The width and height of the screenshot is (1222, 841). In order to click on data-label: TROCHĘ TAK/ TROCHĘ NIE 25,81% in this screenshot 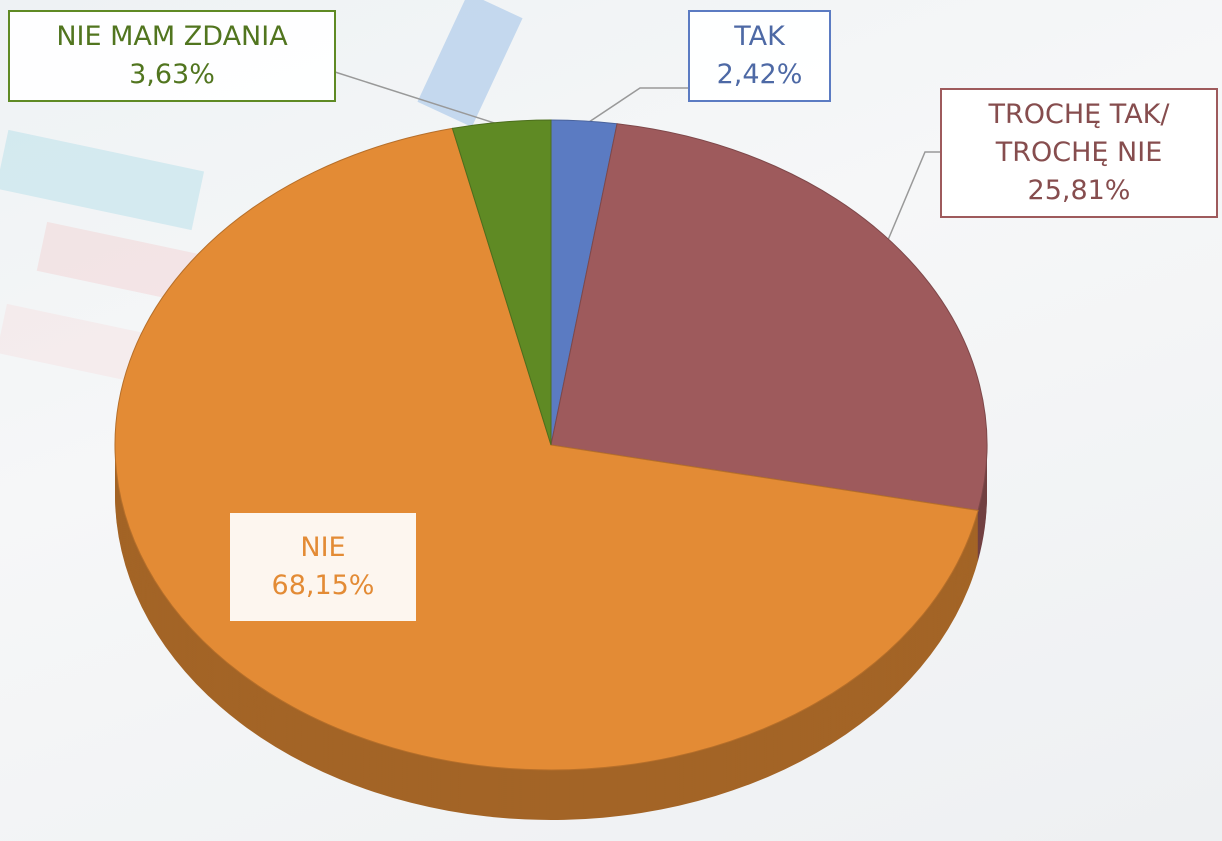, I will do `click(1079, 153)`.